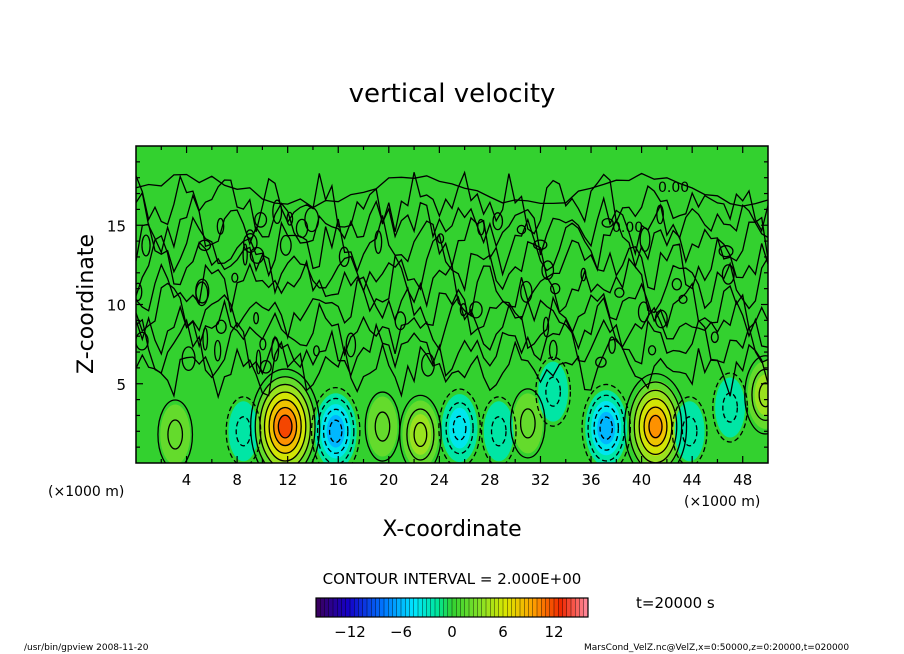  What do you see at coordinates (187, 480) in the screenshot?
I see `x-tick-label-4: 4` at bounding box center [187, 480].